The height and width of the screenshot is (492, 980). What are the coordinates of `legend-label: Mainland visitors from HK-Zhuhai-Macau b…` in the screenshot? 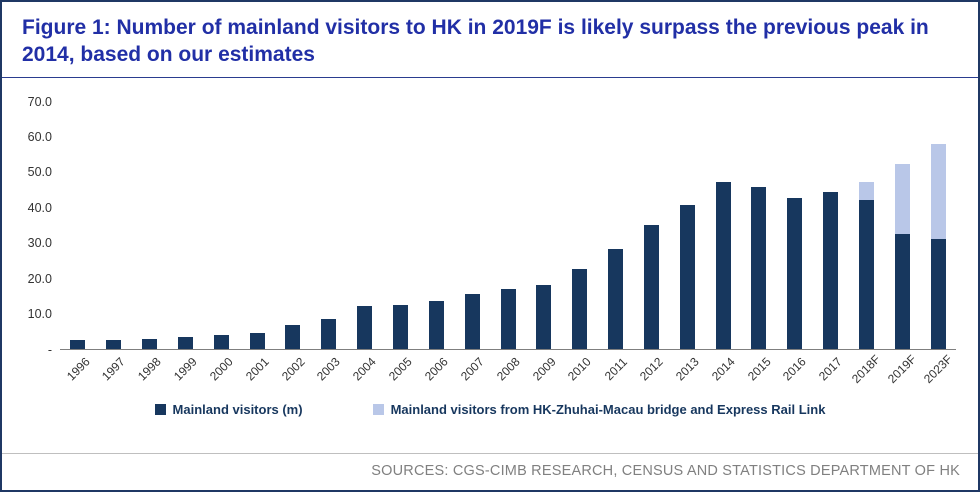 It's located at (608, 409).